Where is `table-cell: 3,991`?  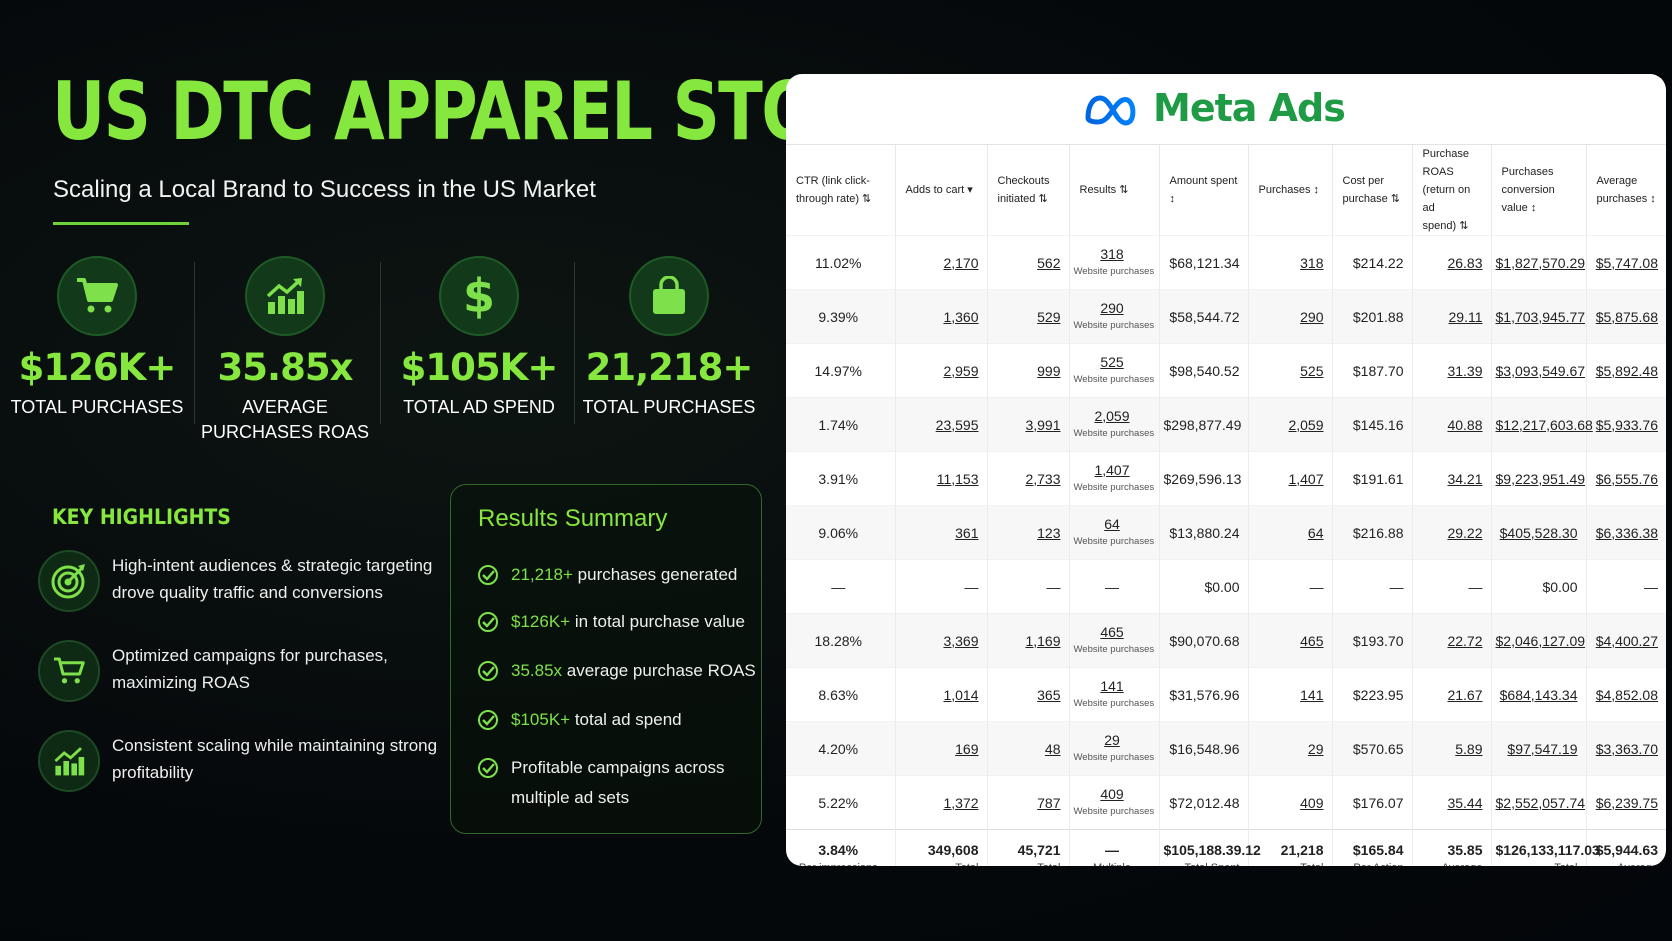
table-cell: 3,991 is located at coordinates (1028, 424).